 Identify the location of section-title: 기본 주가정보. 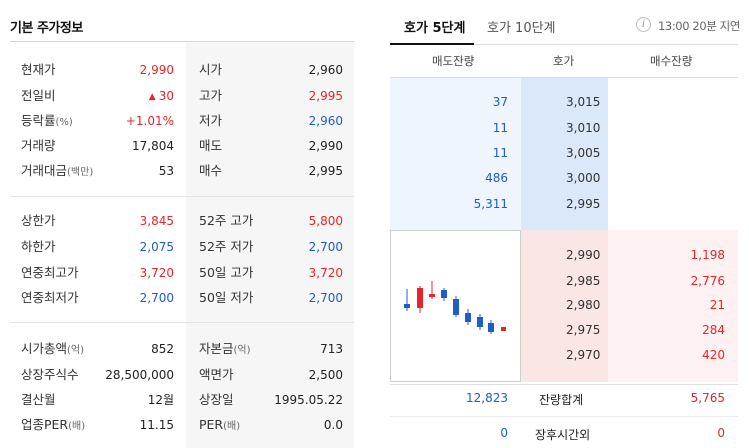
(46, 28).